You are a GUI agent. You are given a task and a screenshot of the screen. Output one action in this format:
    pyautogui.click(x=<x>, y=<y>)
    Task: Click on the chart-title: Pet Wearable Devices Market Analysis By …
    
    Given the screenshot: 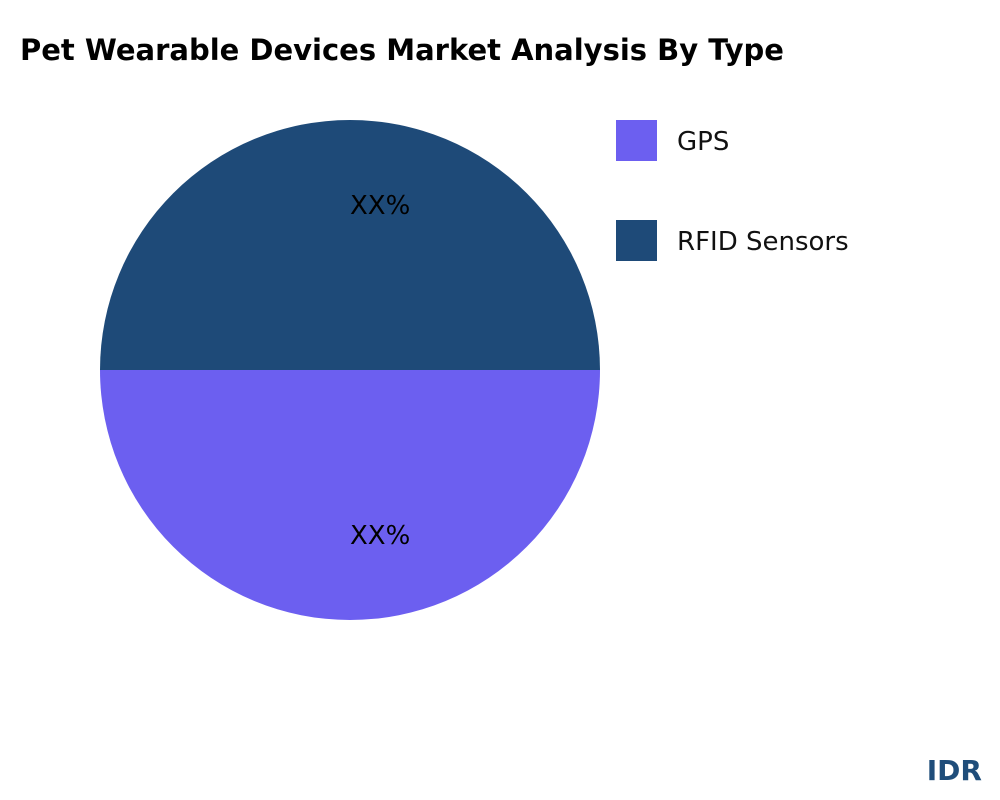 What is the action you would take?
    pyautogui.click(x=402, y=50)
    